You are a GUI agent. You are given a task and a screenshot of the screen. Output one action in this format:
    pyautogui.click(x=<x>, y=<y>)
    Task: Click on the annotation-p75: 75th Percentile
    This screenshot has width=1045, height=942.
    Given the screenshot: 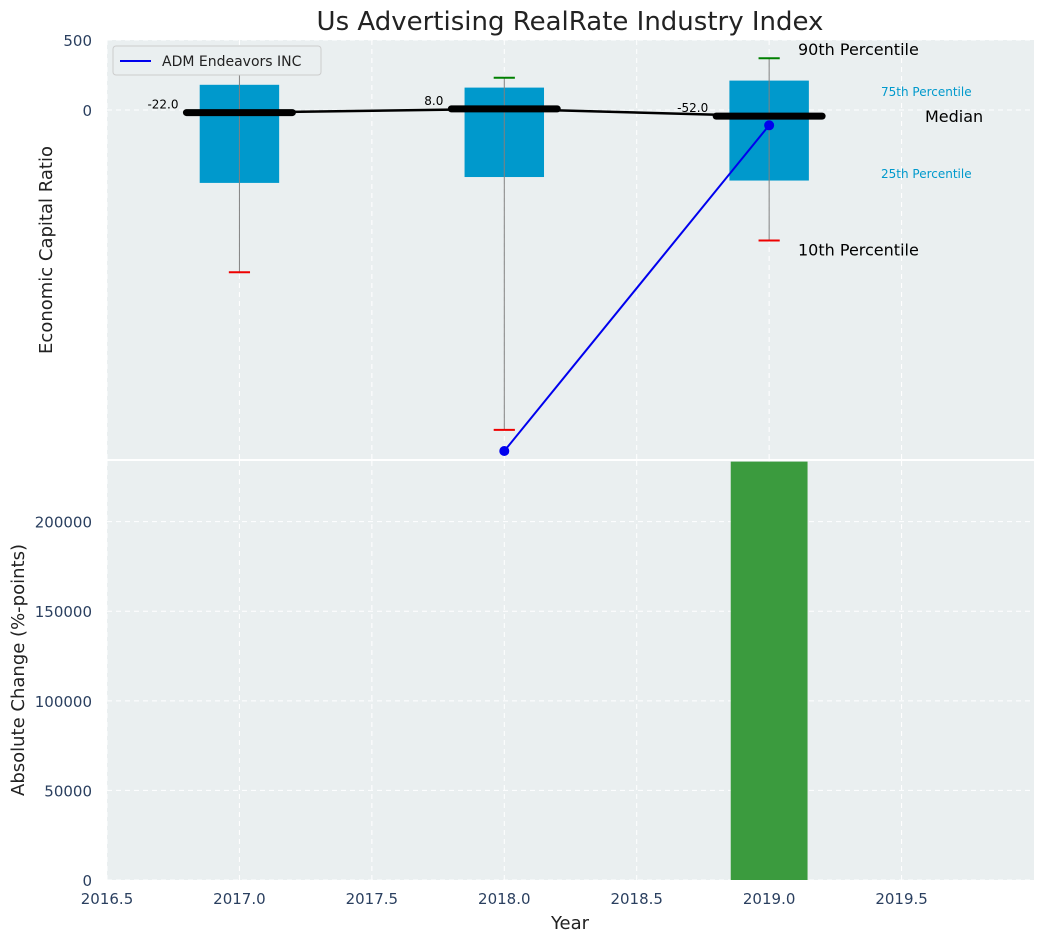 What is the action you would take?
    pyautogui.click(x=926, y=92)
    